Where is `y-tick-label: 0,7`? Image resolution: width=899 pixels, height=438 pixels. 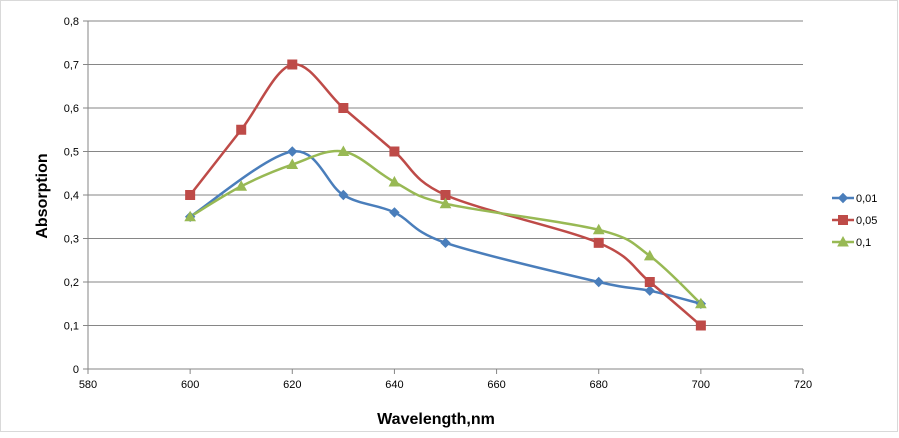
y-tick-label: 0,7 is located at coordinates (71, 66).